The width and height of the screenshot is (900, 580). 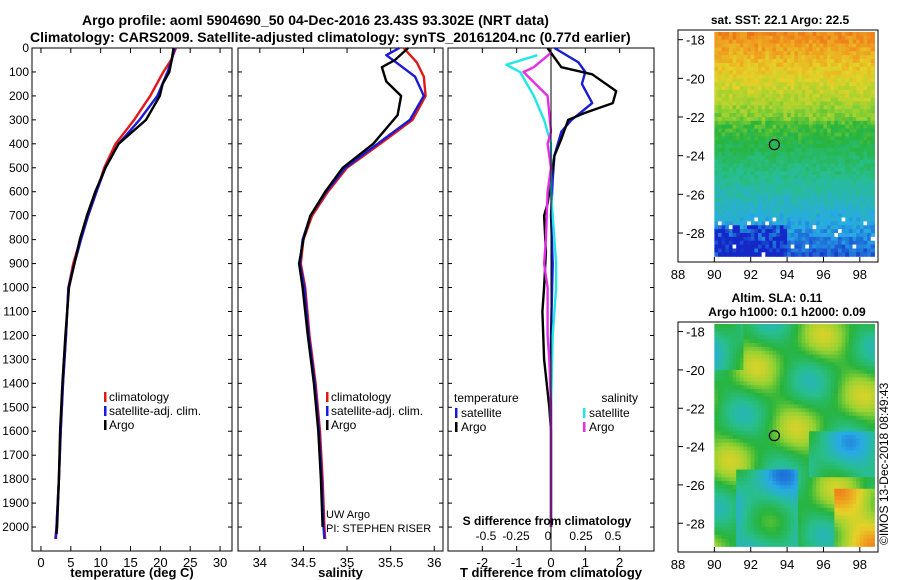 What do you see at coordinates (434, 562) in the screenshot?
I see `x-tick-label: 36` at bounding box center [434, 562].